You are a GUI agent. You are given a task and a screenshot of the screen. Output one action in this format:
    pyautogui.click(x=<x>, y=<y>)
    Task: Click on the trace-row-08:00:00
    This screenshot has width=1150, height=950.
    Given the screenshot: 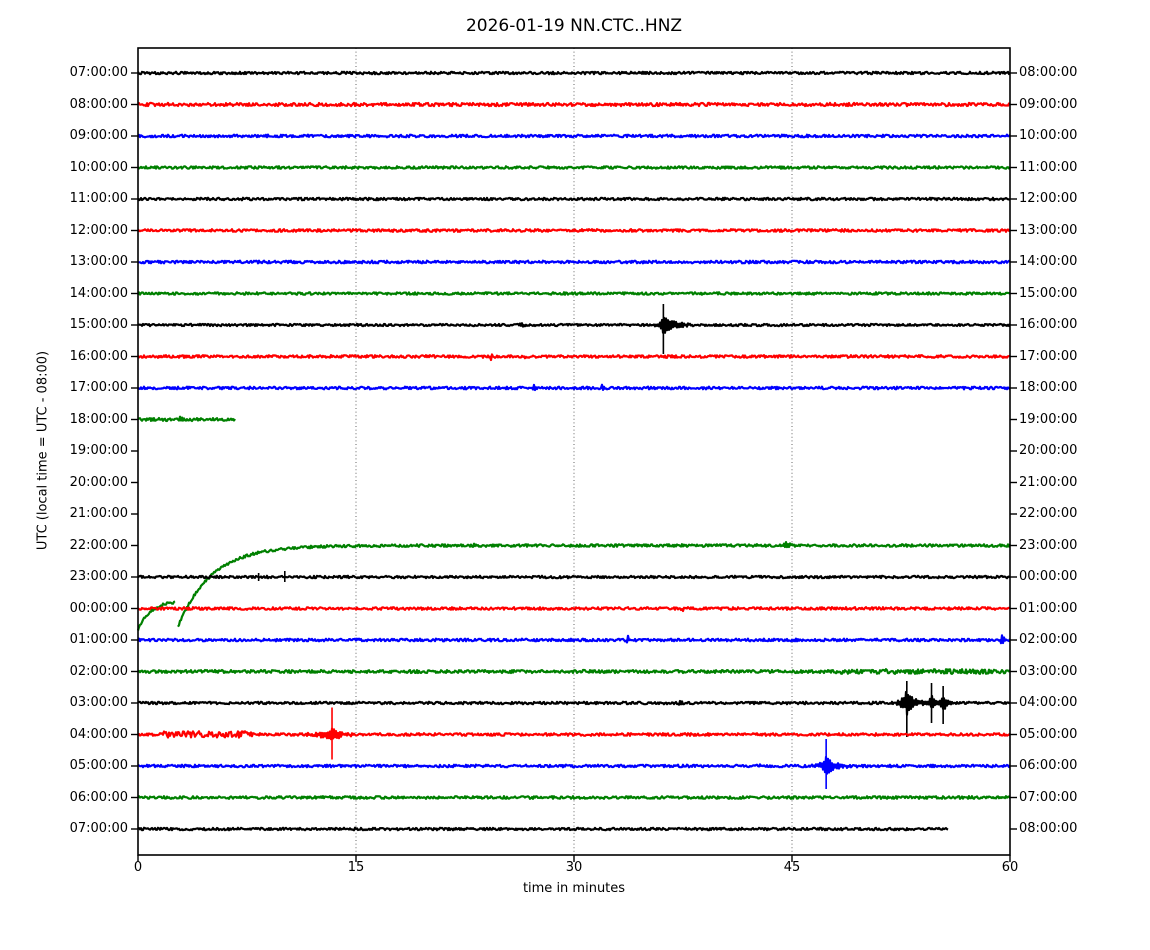 What is the action you would take?
    pyautogui.click(x=574, y=104)
    